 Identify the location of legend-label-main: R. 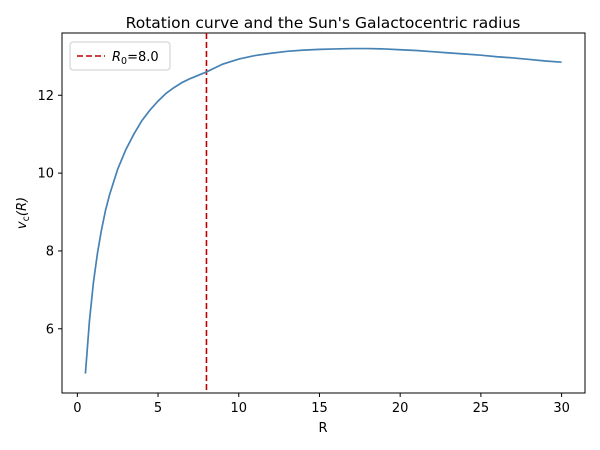
(116, 57).